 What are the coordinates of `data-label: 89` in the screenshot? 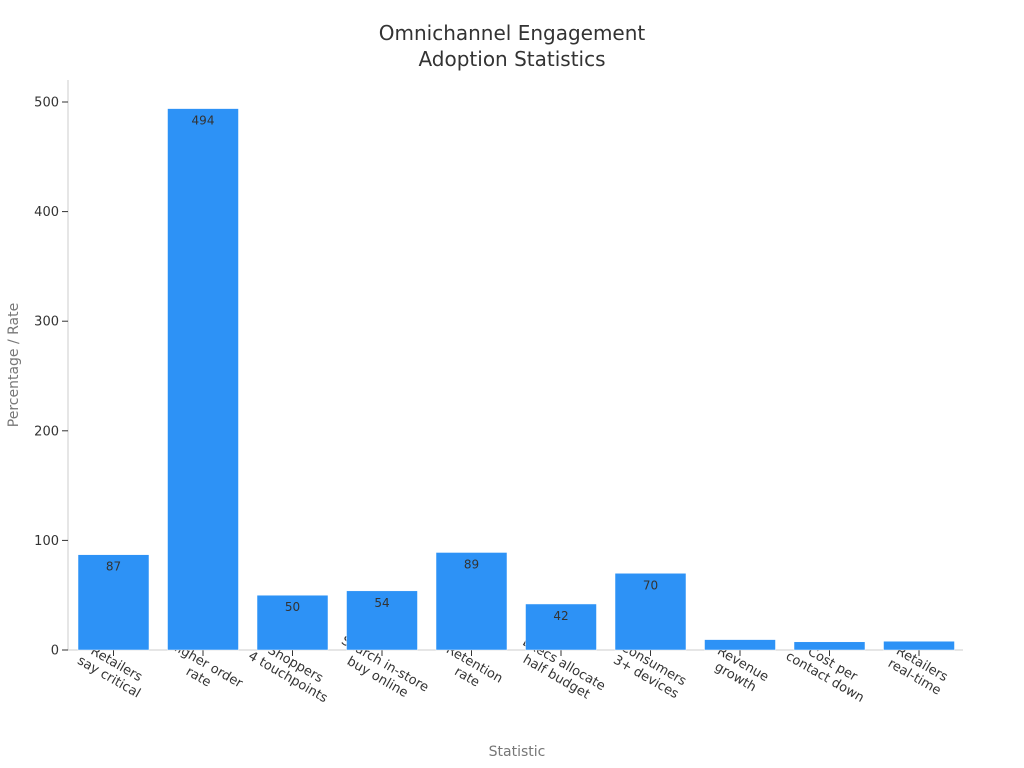 It's located at (471, 564).